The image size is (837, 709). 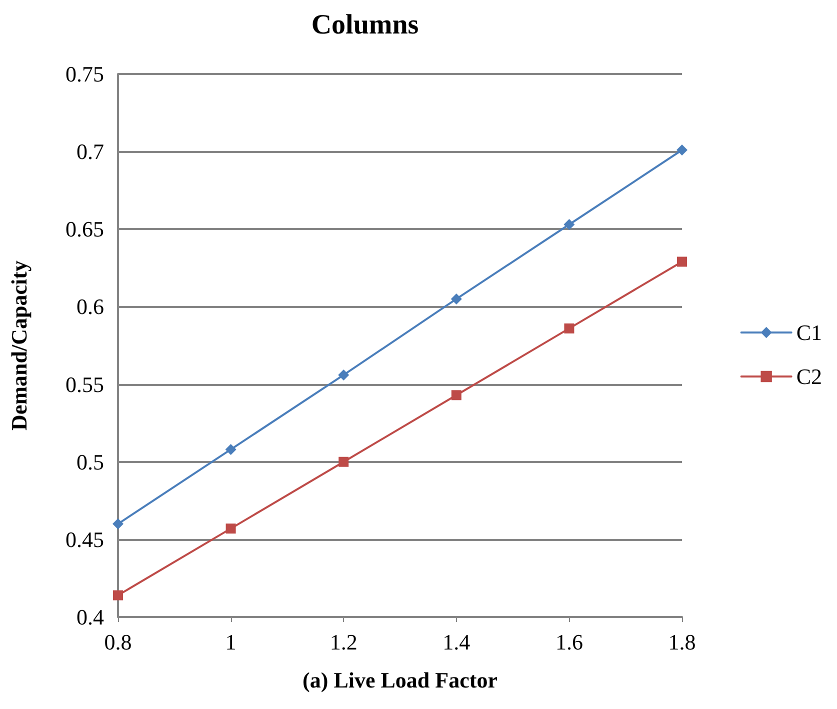 What do you see at coordinates (809, 376) in the screenshot?
I see `legend-label: C2` at bounding box center [809, 376].